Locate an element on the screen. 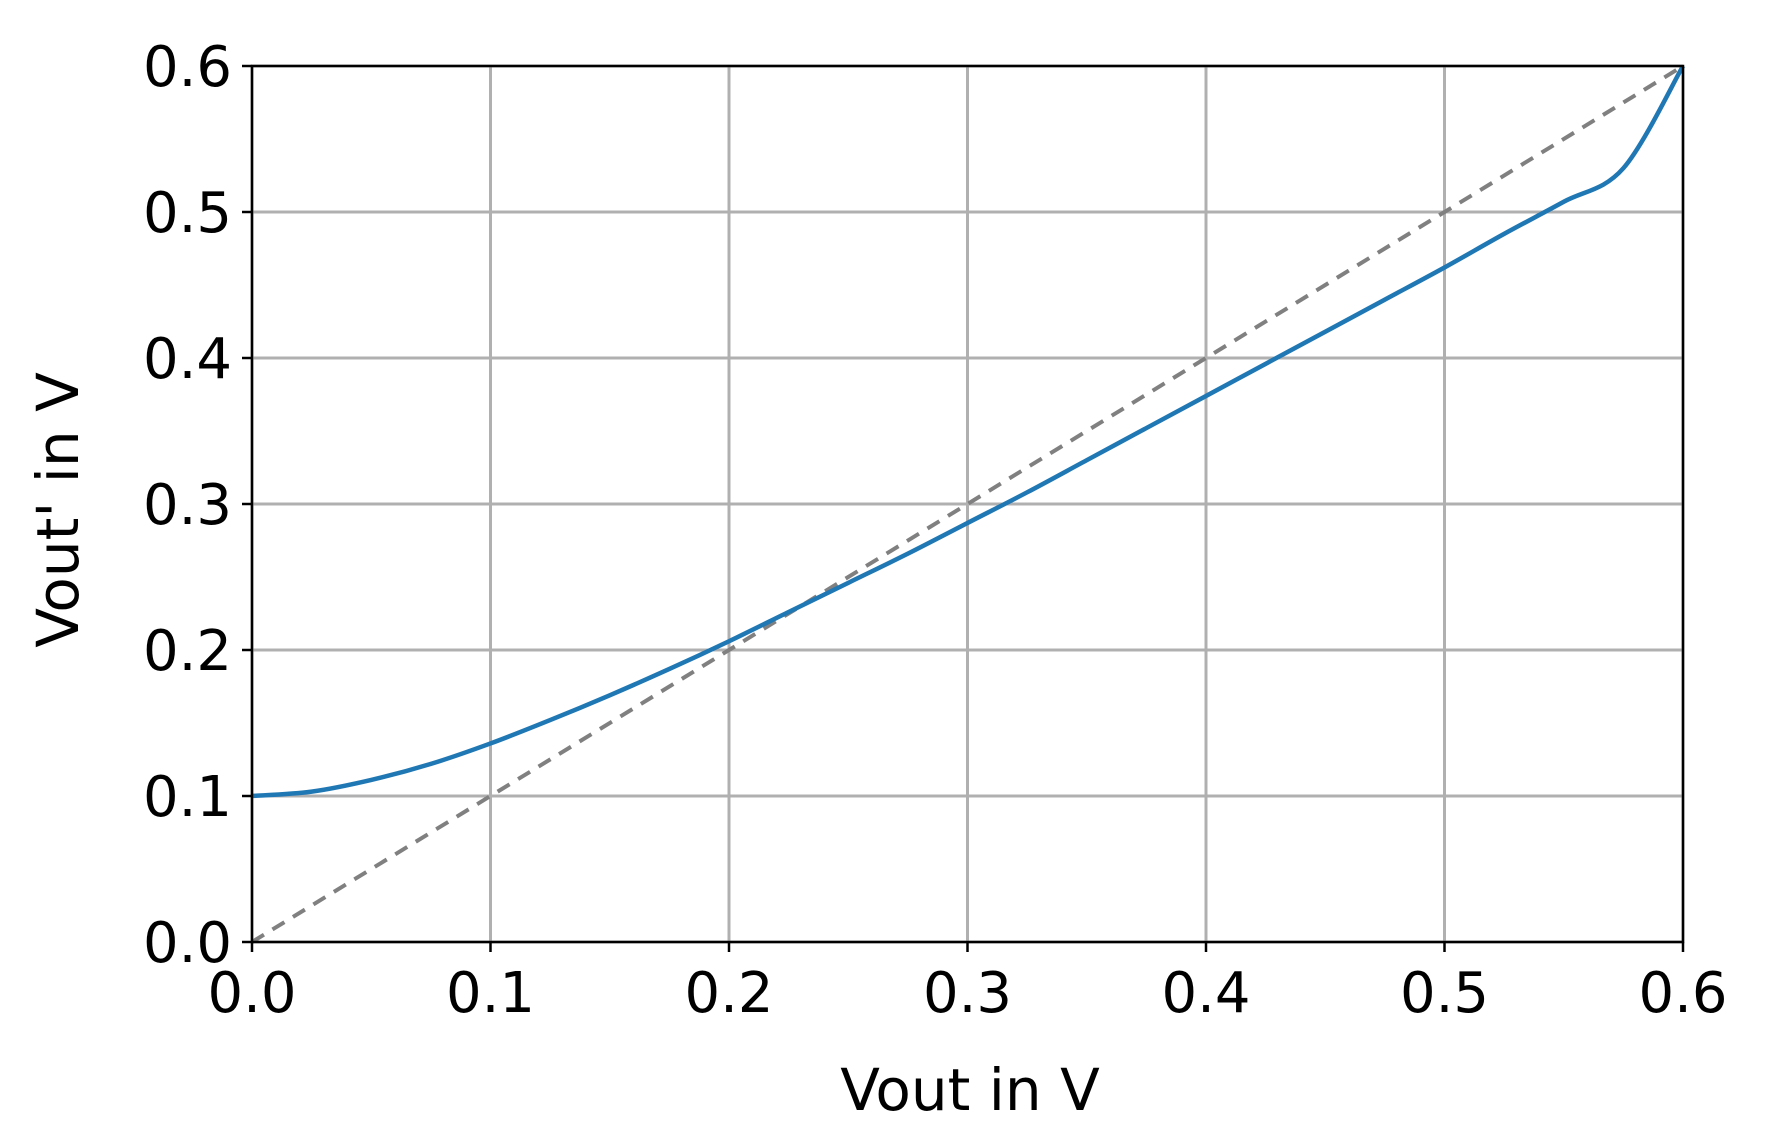 The width and height of the screenshot is (1780, 1124). x-tick-label: 0.2 is located at coordinates (728, 993).